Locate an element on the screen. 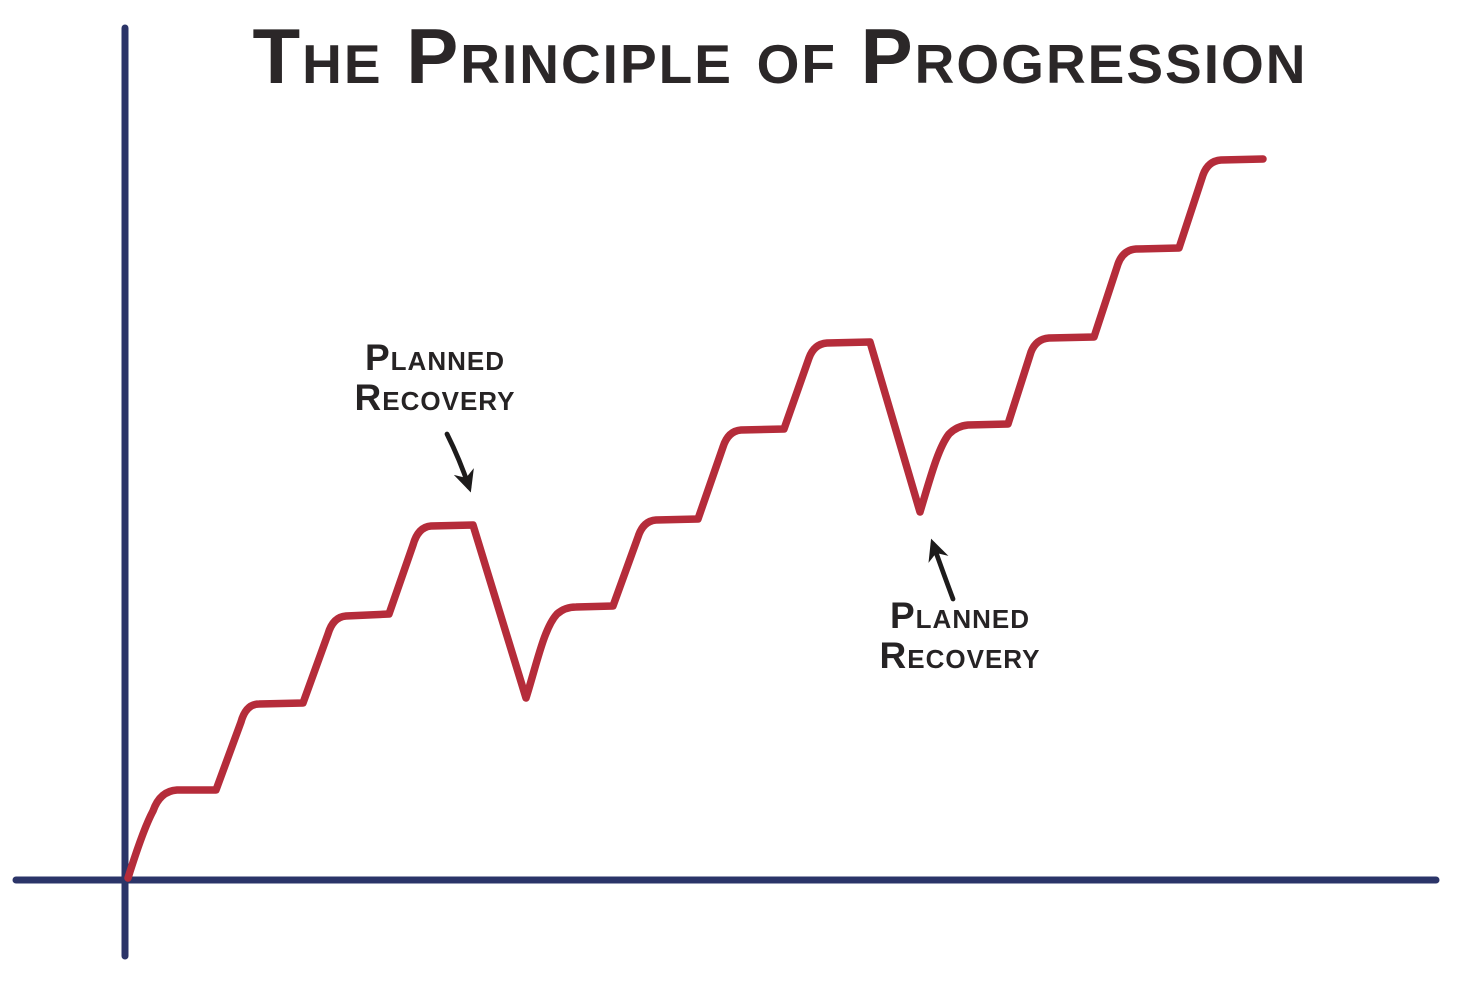 The image size is (1476, 1000). annotation-planned-recovery-2-line2: Recovery is located at coordinates (960, 655).